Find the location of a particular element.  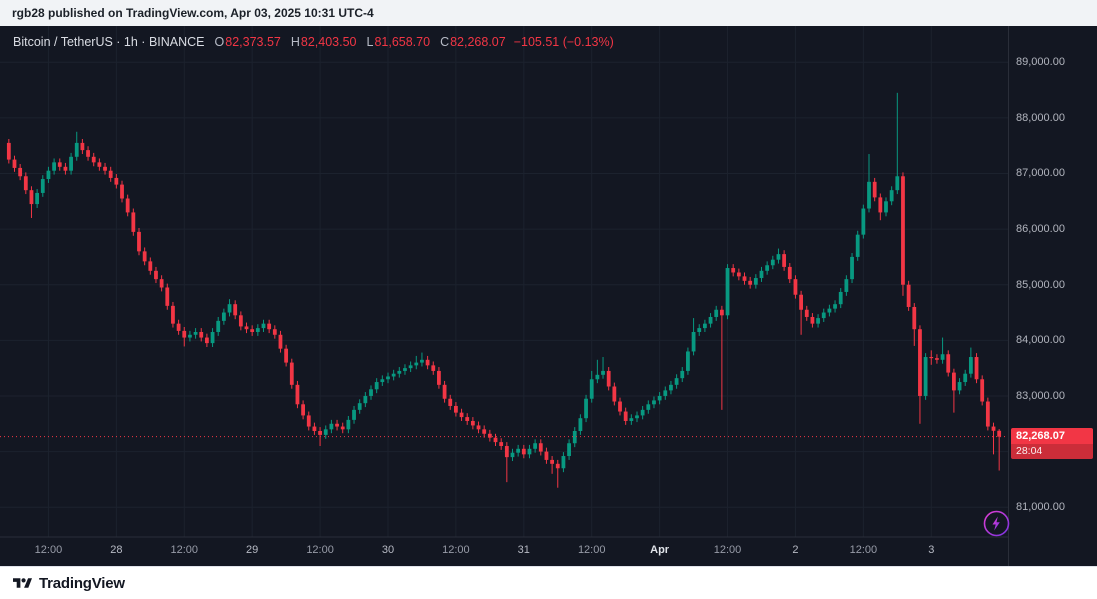

ohlc-close-label: C is located at coordinates (445, 42).